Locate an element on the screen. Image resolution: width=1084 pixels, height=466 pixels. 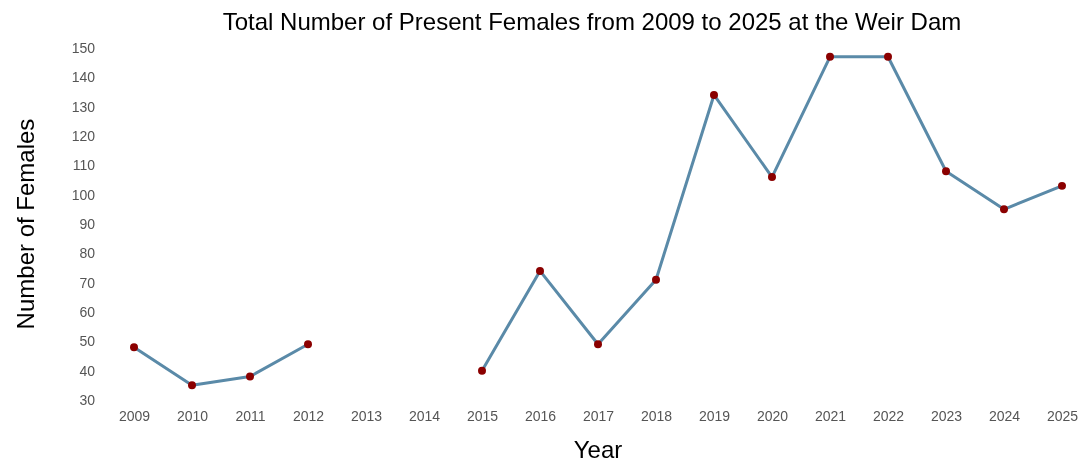
y-tick-label: 120 is located at coordinates (83, 135).